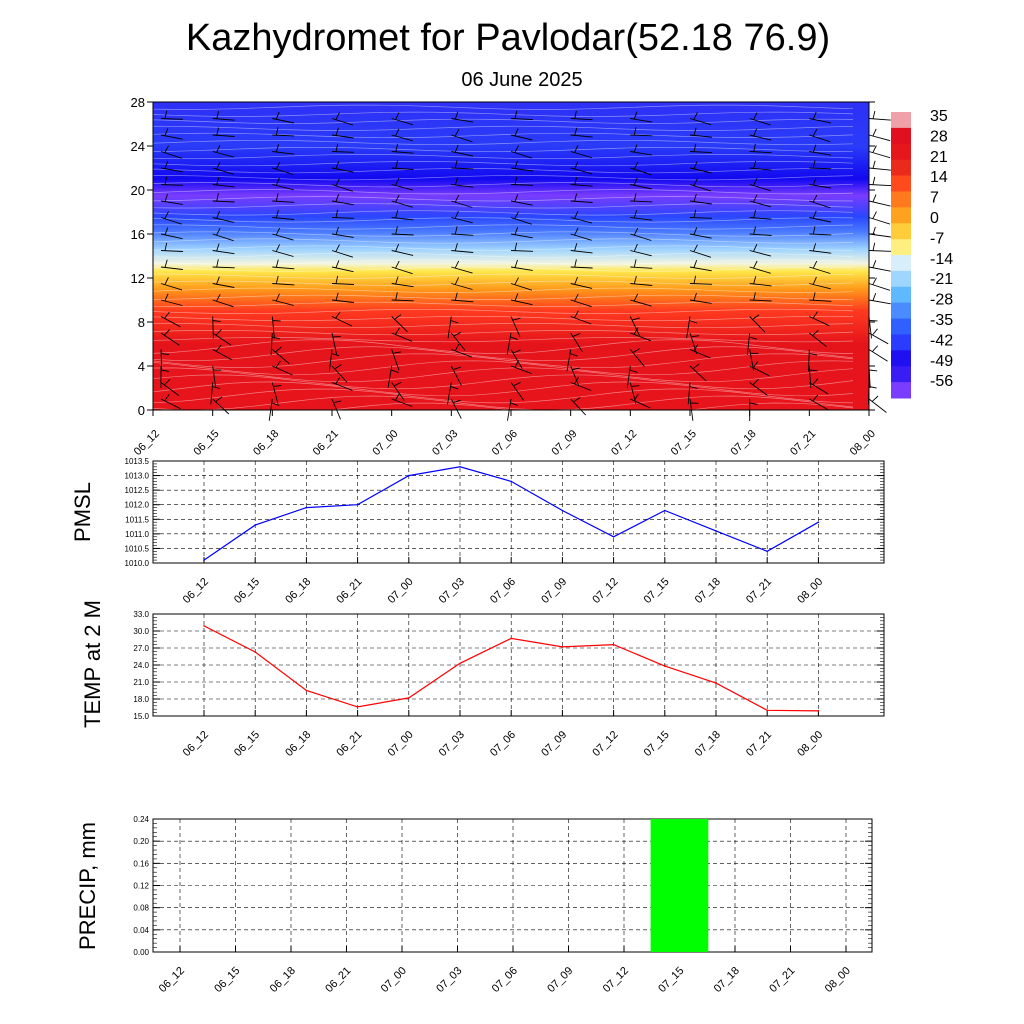  I want to click on x-tick-label: 06_21, so click(338, 980).